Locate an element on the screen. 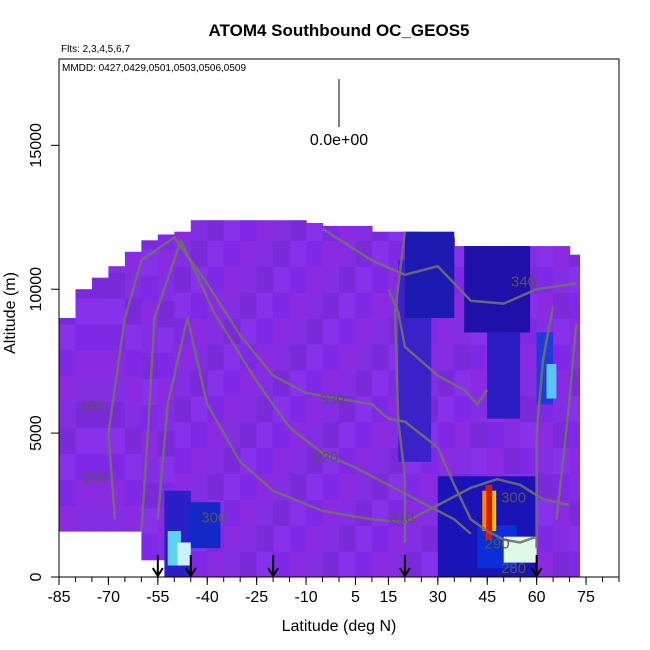 This screenshot has height=650, width=650. y-axis-label: Altitude (m) is located at coordinates (10, 313).